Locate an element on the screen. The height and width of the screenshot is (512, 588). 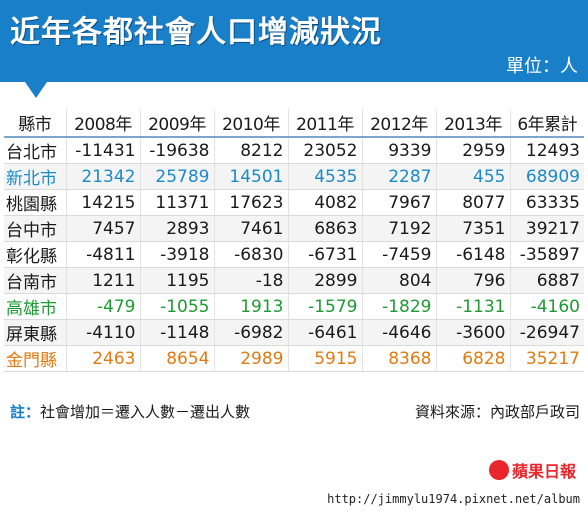
table-cell: 8077 is located at coordinates (473, 202).